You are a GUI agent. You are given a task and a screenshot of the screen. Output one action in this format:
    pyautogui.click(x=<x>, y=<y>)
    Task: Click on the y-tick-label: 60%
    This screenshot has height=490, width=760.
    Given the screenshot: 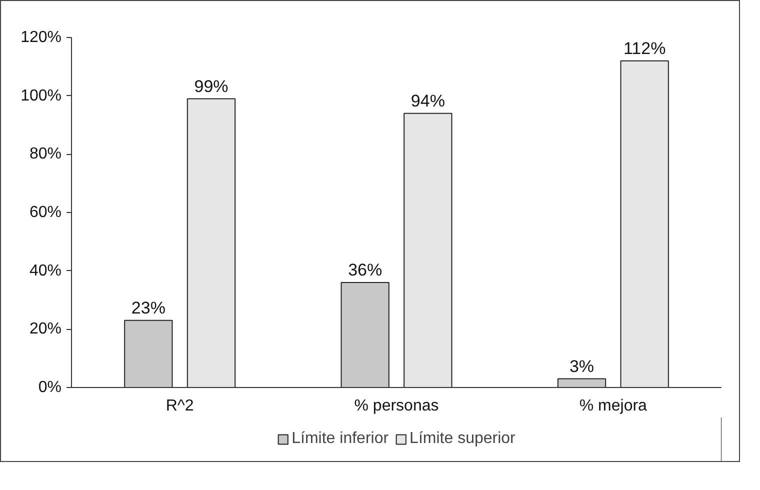 What is the action you would take?
    pyautogui.click(x=45, y=212)
    